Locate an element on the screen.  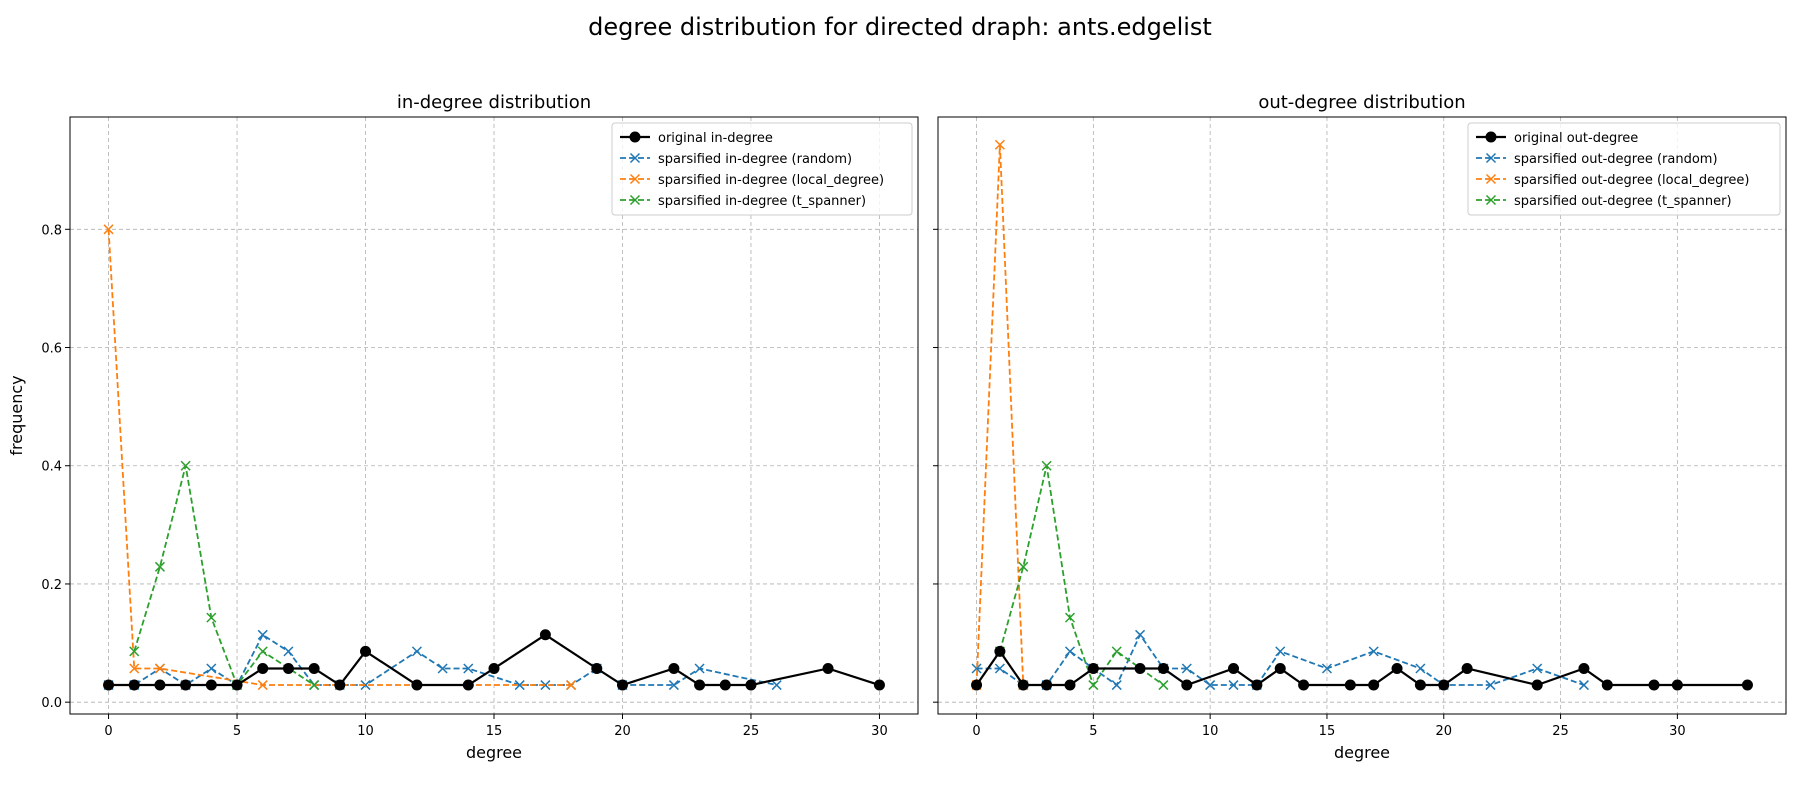
out-degree-legend-label: sparsified out-degree (t_spanner) is located at coordinates (1623, 201).